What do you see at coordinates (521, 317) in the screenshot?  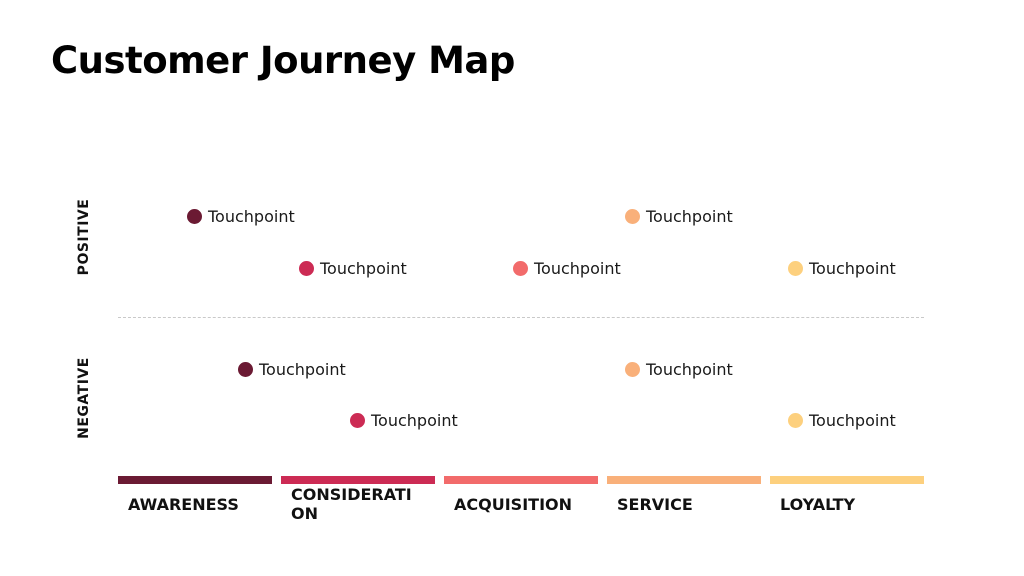 I see `sentiment-divider` at bounding box center [521, 317].